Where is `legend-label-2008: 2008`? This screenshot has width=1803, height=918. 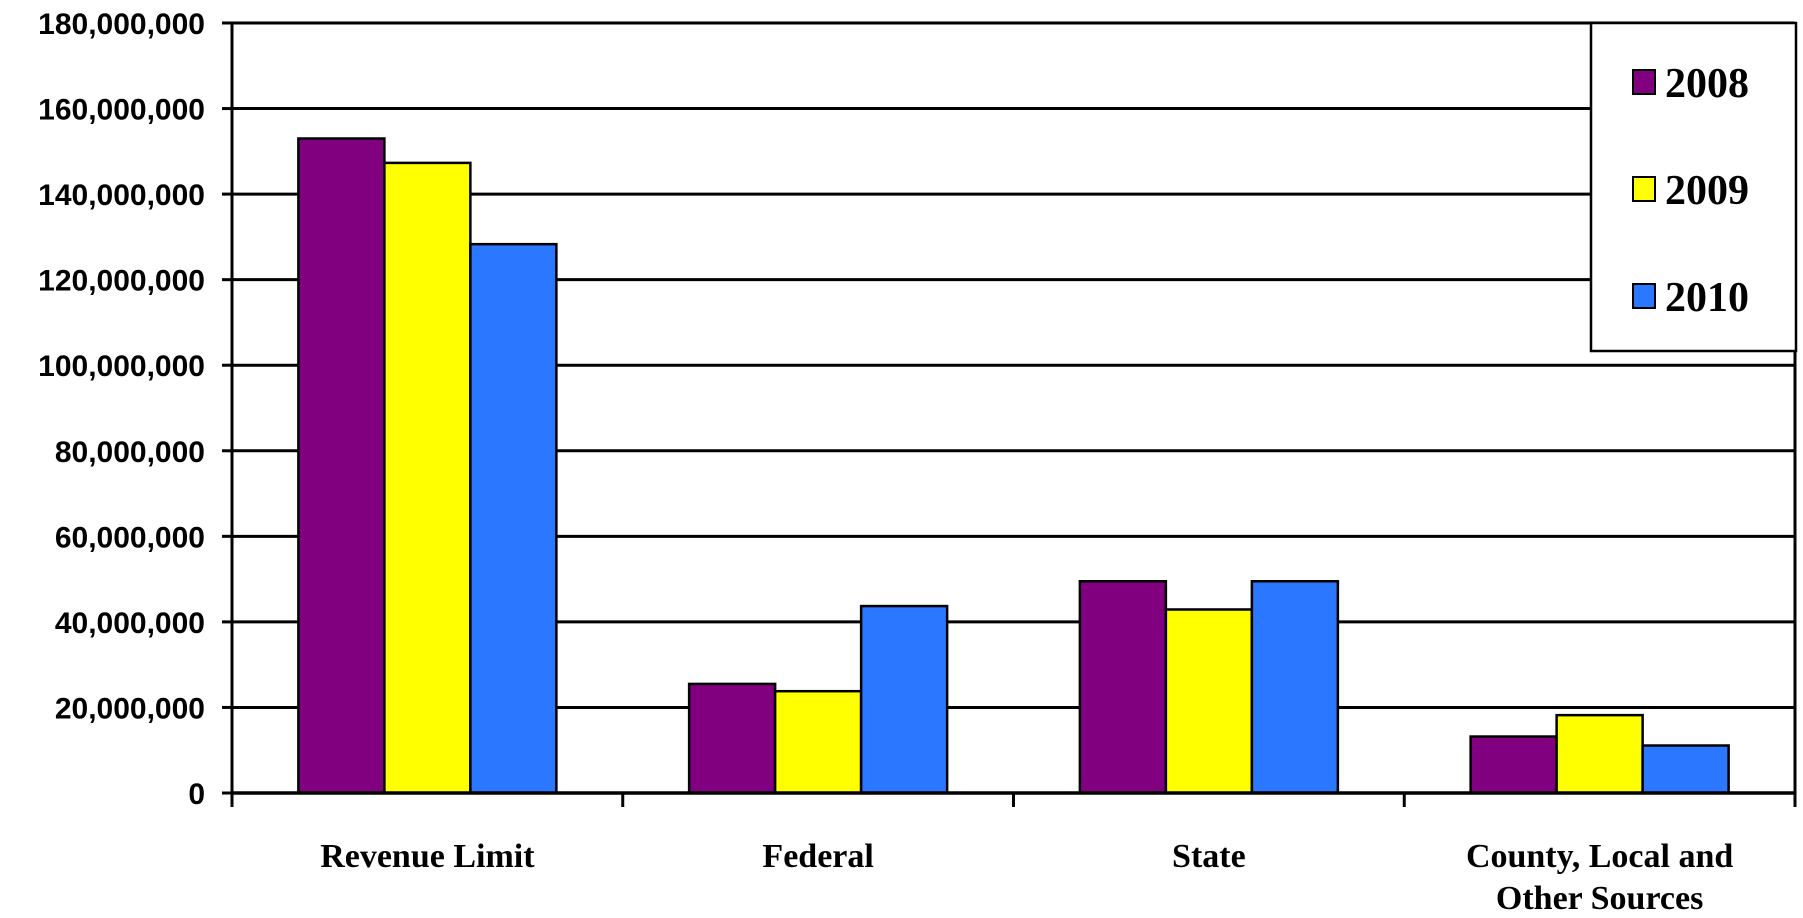 legend-label-2008: 2008 is located at coordinates (1707, 84).